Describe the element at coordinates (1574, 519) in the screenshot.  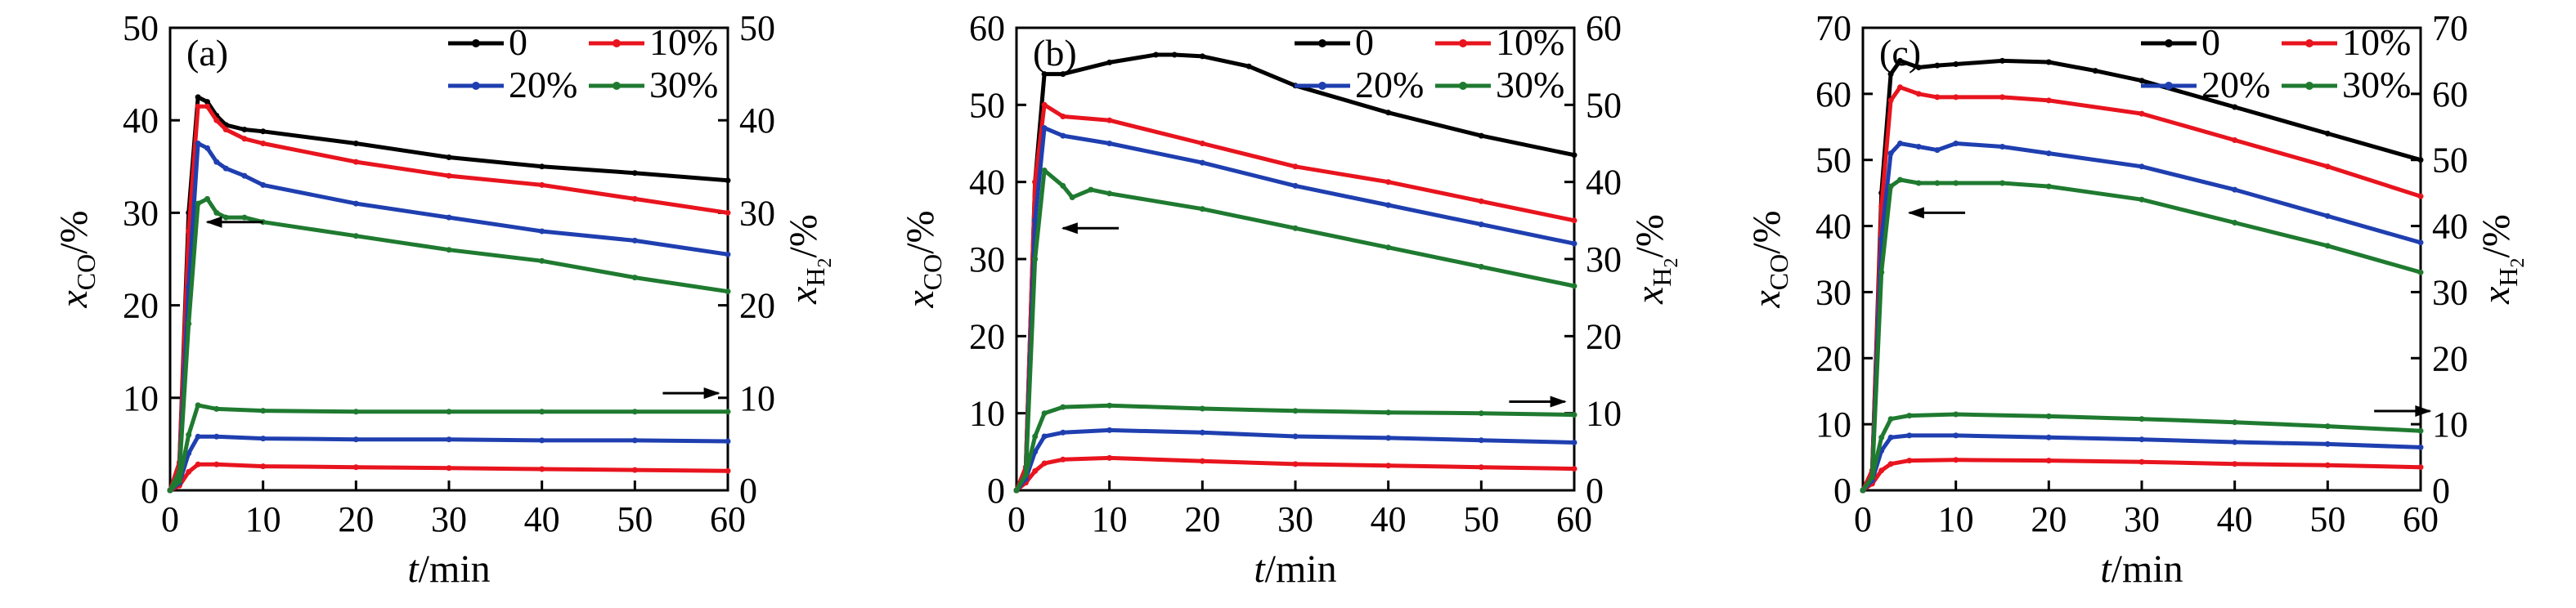
I see `x-tick-label: 60` at that location.